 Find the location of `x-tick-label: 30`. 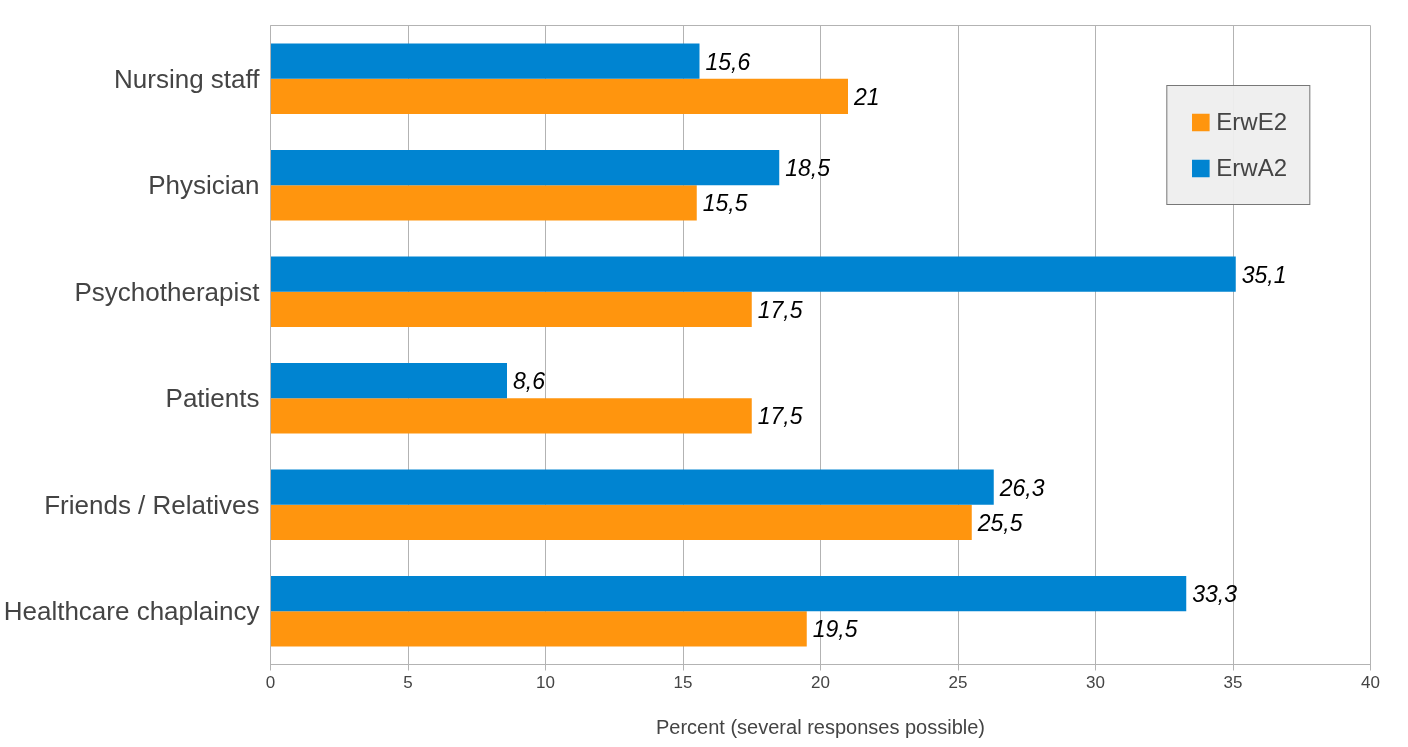

x-tick-label: 30 is located at coordinates (1095, 682).